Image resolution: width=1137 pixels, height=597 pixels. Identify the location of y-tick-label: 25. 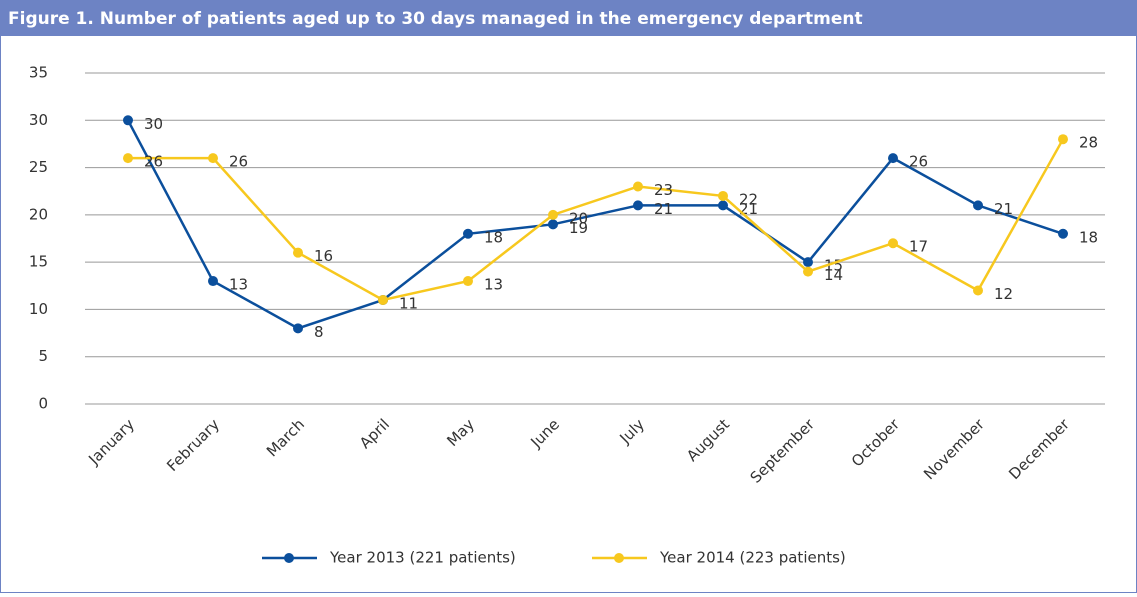
(38, 167).